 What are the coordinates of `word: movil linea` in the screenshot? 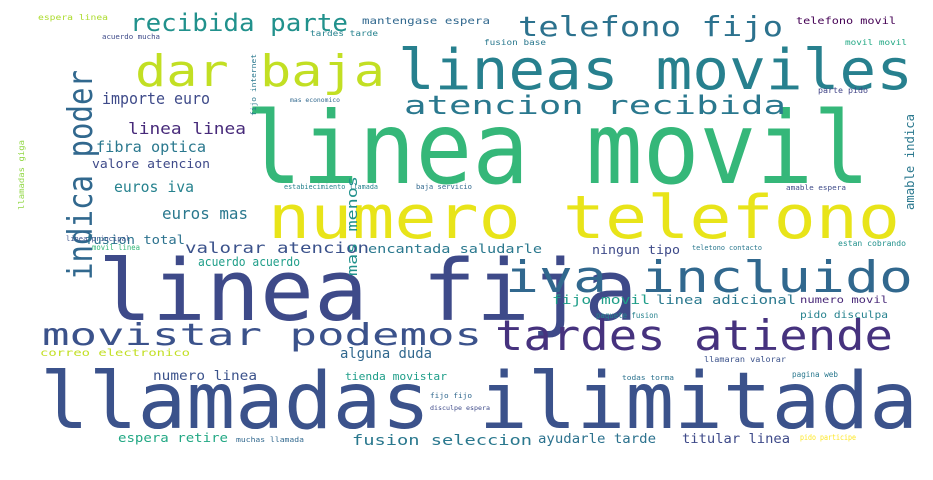 It's located at (116, 247).